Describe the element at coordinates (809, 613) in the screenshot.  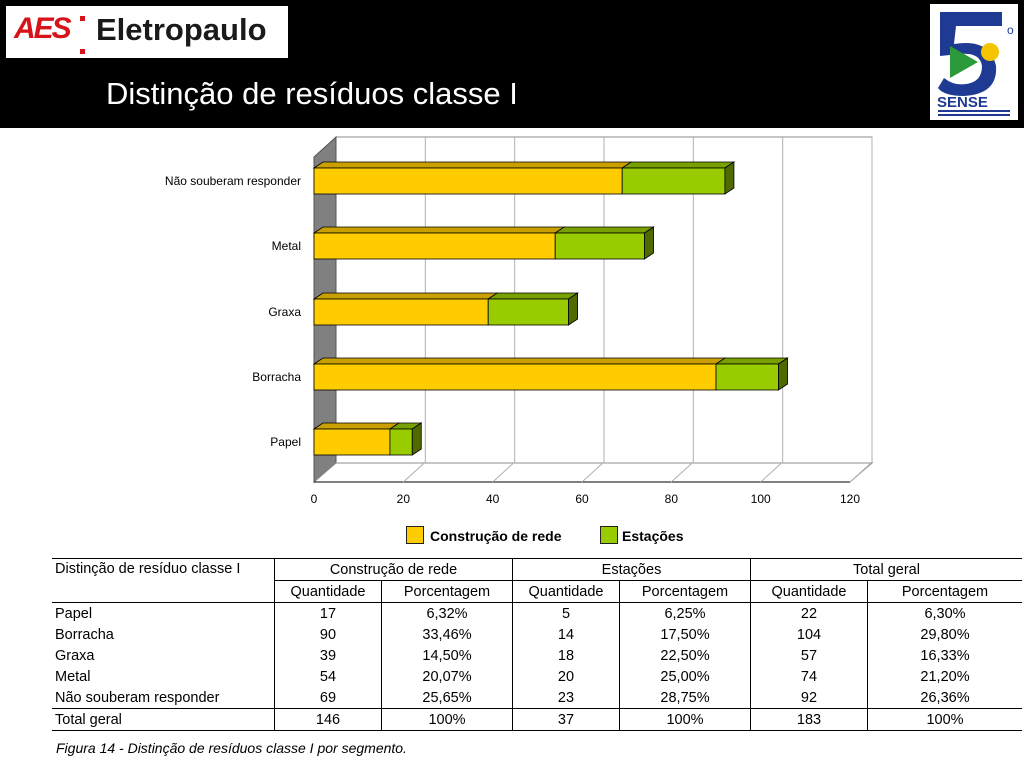
I see `table-cell: 22` at that location.